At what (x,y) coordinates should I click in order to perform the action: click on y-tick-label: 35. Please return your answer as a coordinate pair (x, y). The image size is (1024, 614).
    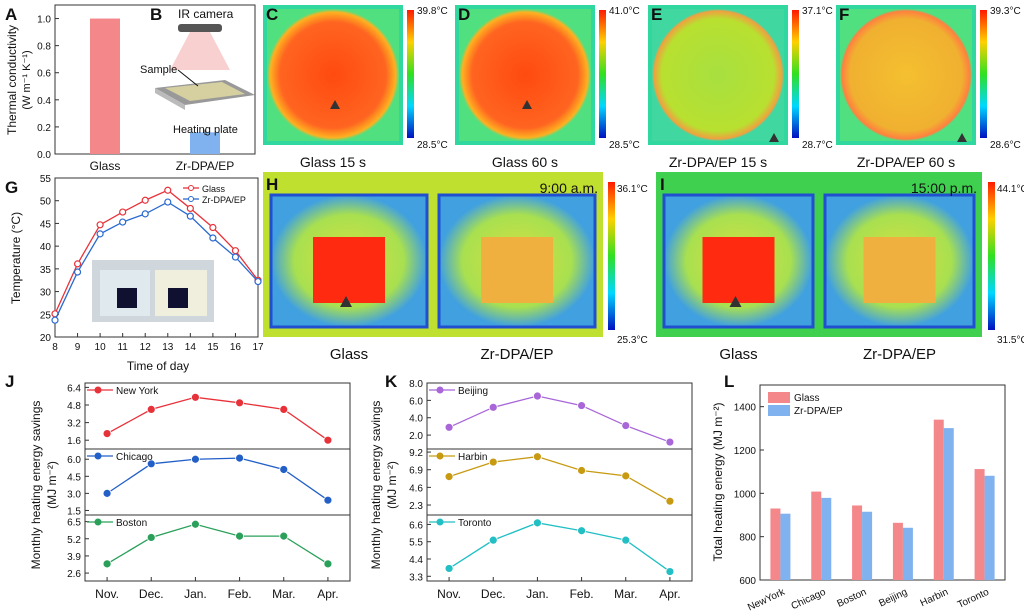
    Looking at the image, I should click on (46, 270).